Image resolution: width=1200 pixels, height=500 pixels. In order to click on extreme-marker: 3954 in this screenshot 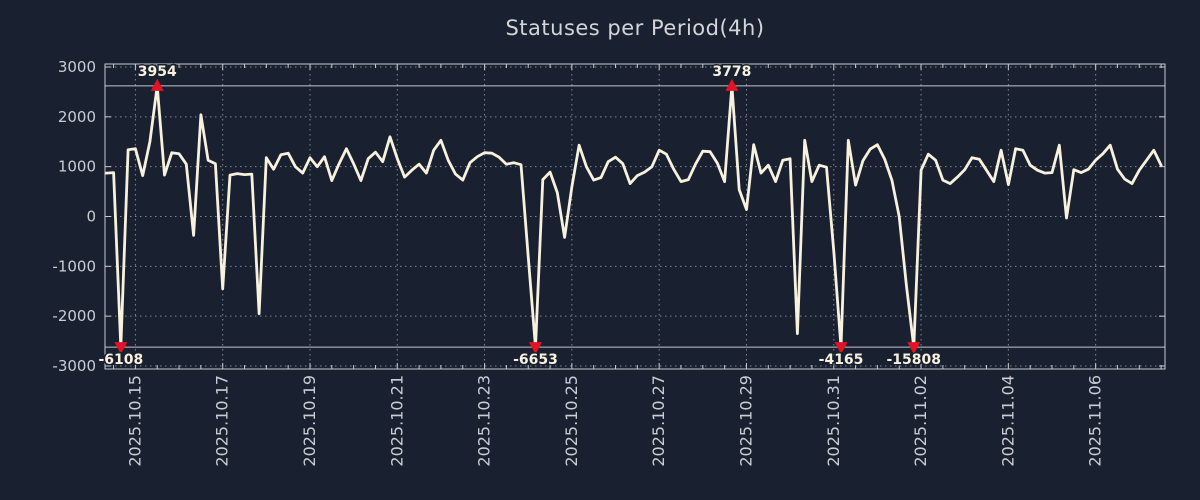, I will do `click(157, 76)`.